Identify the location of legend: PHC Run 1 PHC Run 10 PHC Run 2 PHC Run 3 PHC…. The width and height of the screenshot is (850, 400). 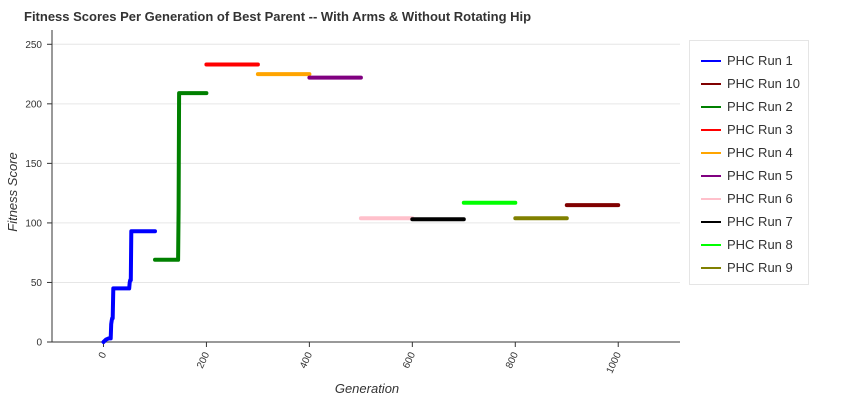
(749, 162).